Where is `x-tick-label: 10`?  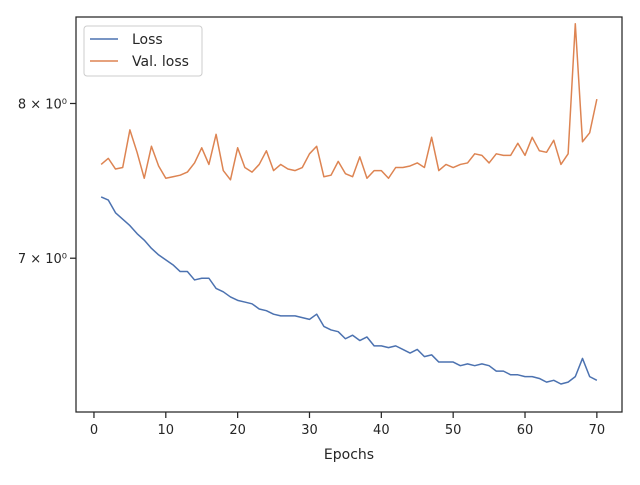
x-tick-label: 10 is located at coordinates (166, 430).